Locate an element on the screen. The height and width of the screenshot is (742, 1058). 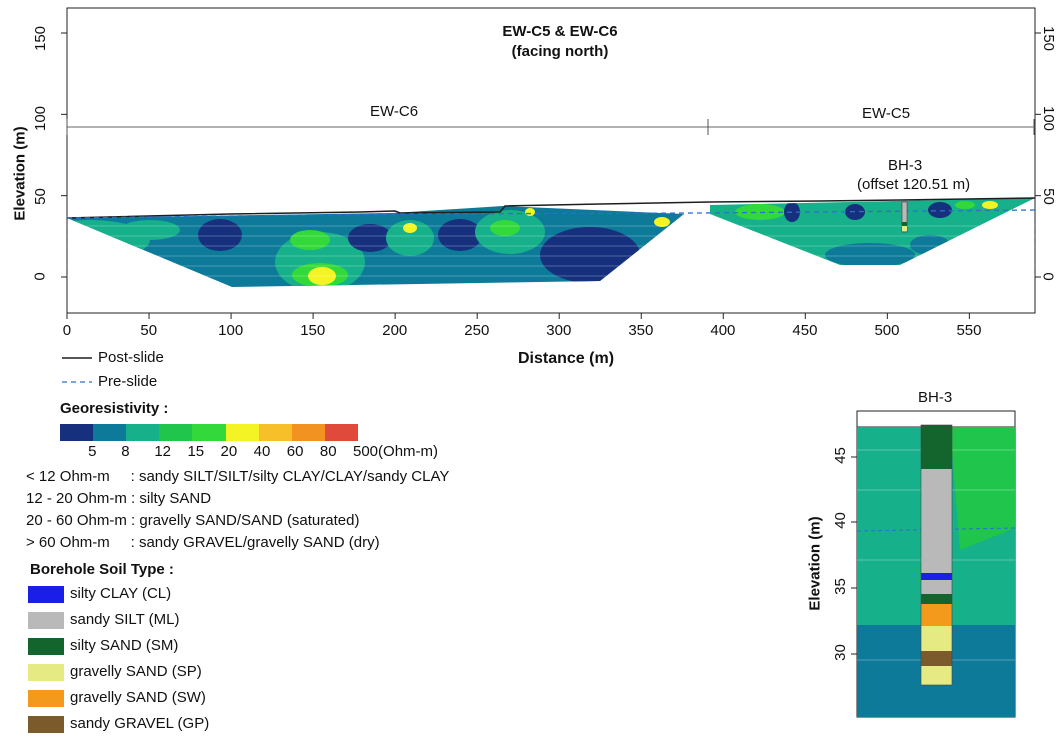
scale-label: 5 is located at coordinates (92, 451).